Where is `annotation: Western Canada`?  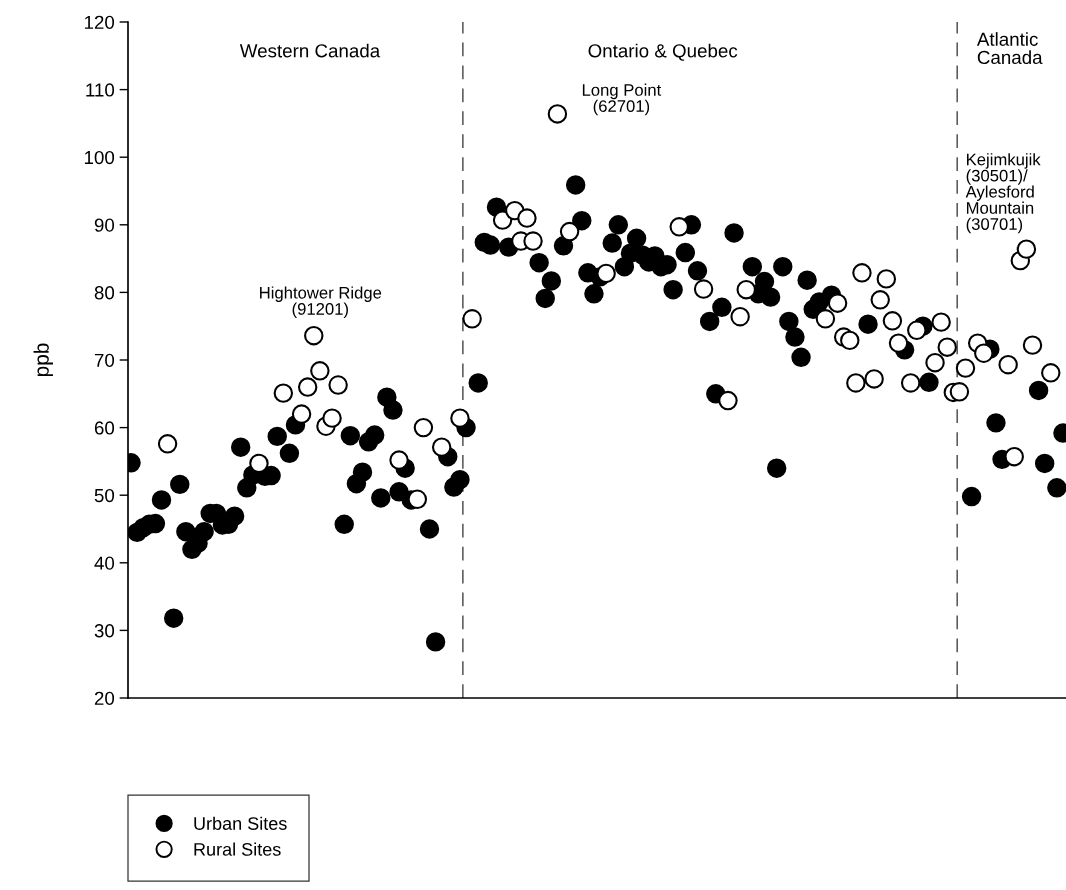 annotation: Western Canada is located at coordinates (310, 50).